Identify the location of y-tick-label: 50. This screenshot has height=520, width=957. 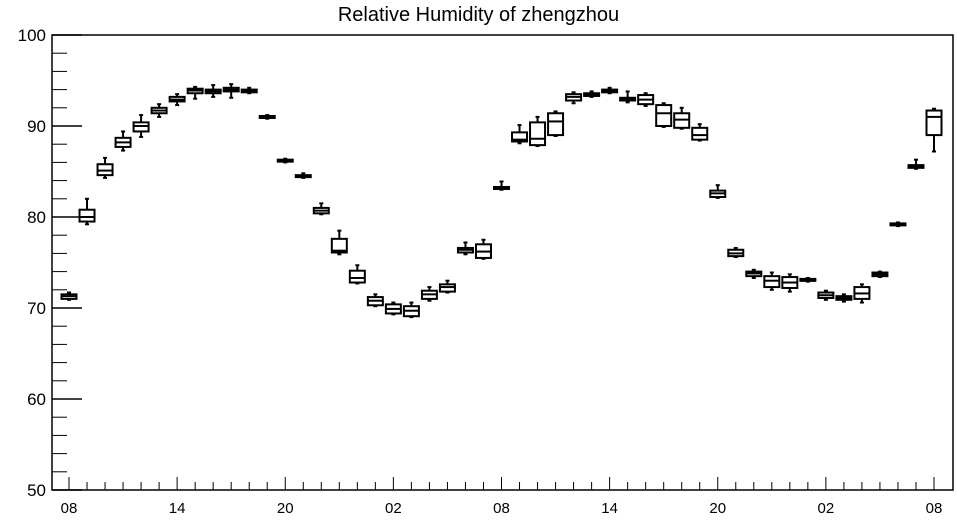
(36, 490).